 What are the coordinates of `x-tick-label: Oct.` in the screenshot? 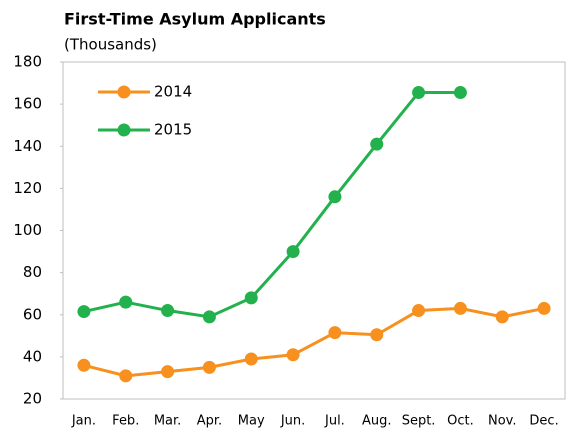 It's located at (460, 421).